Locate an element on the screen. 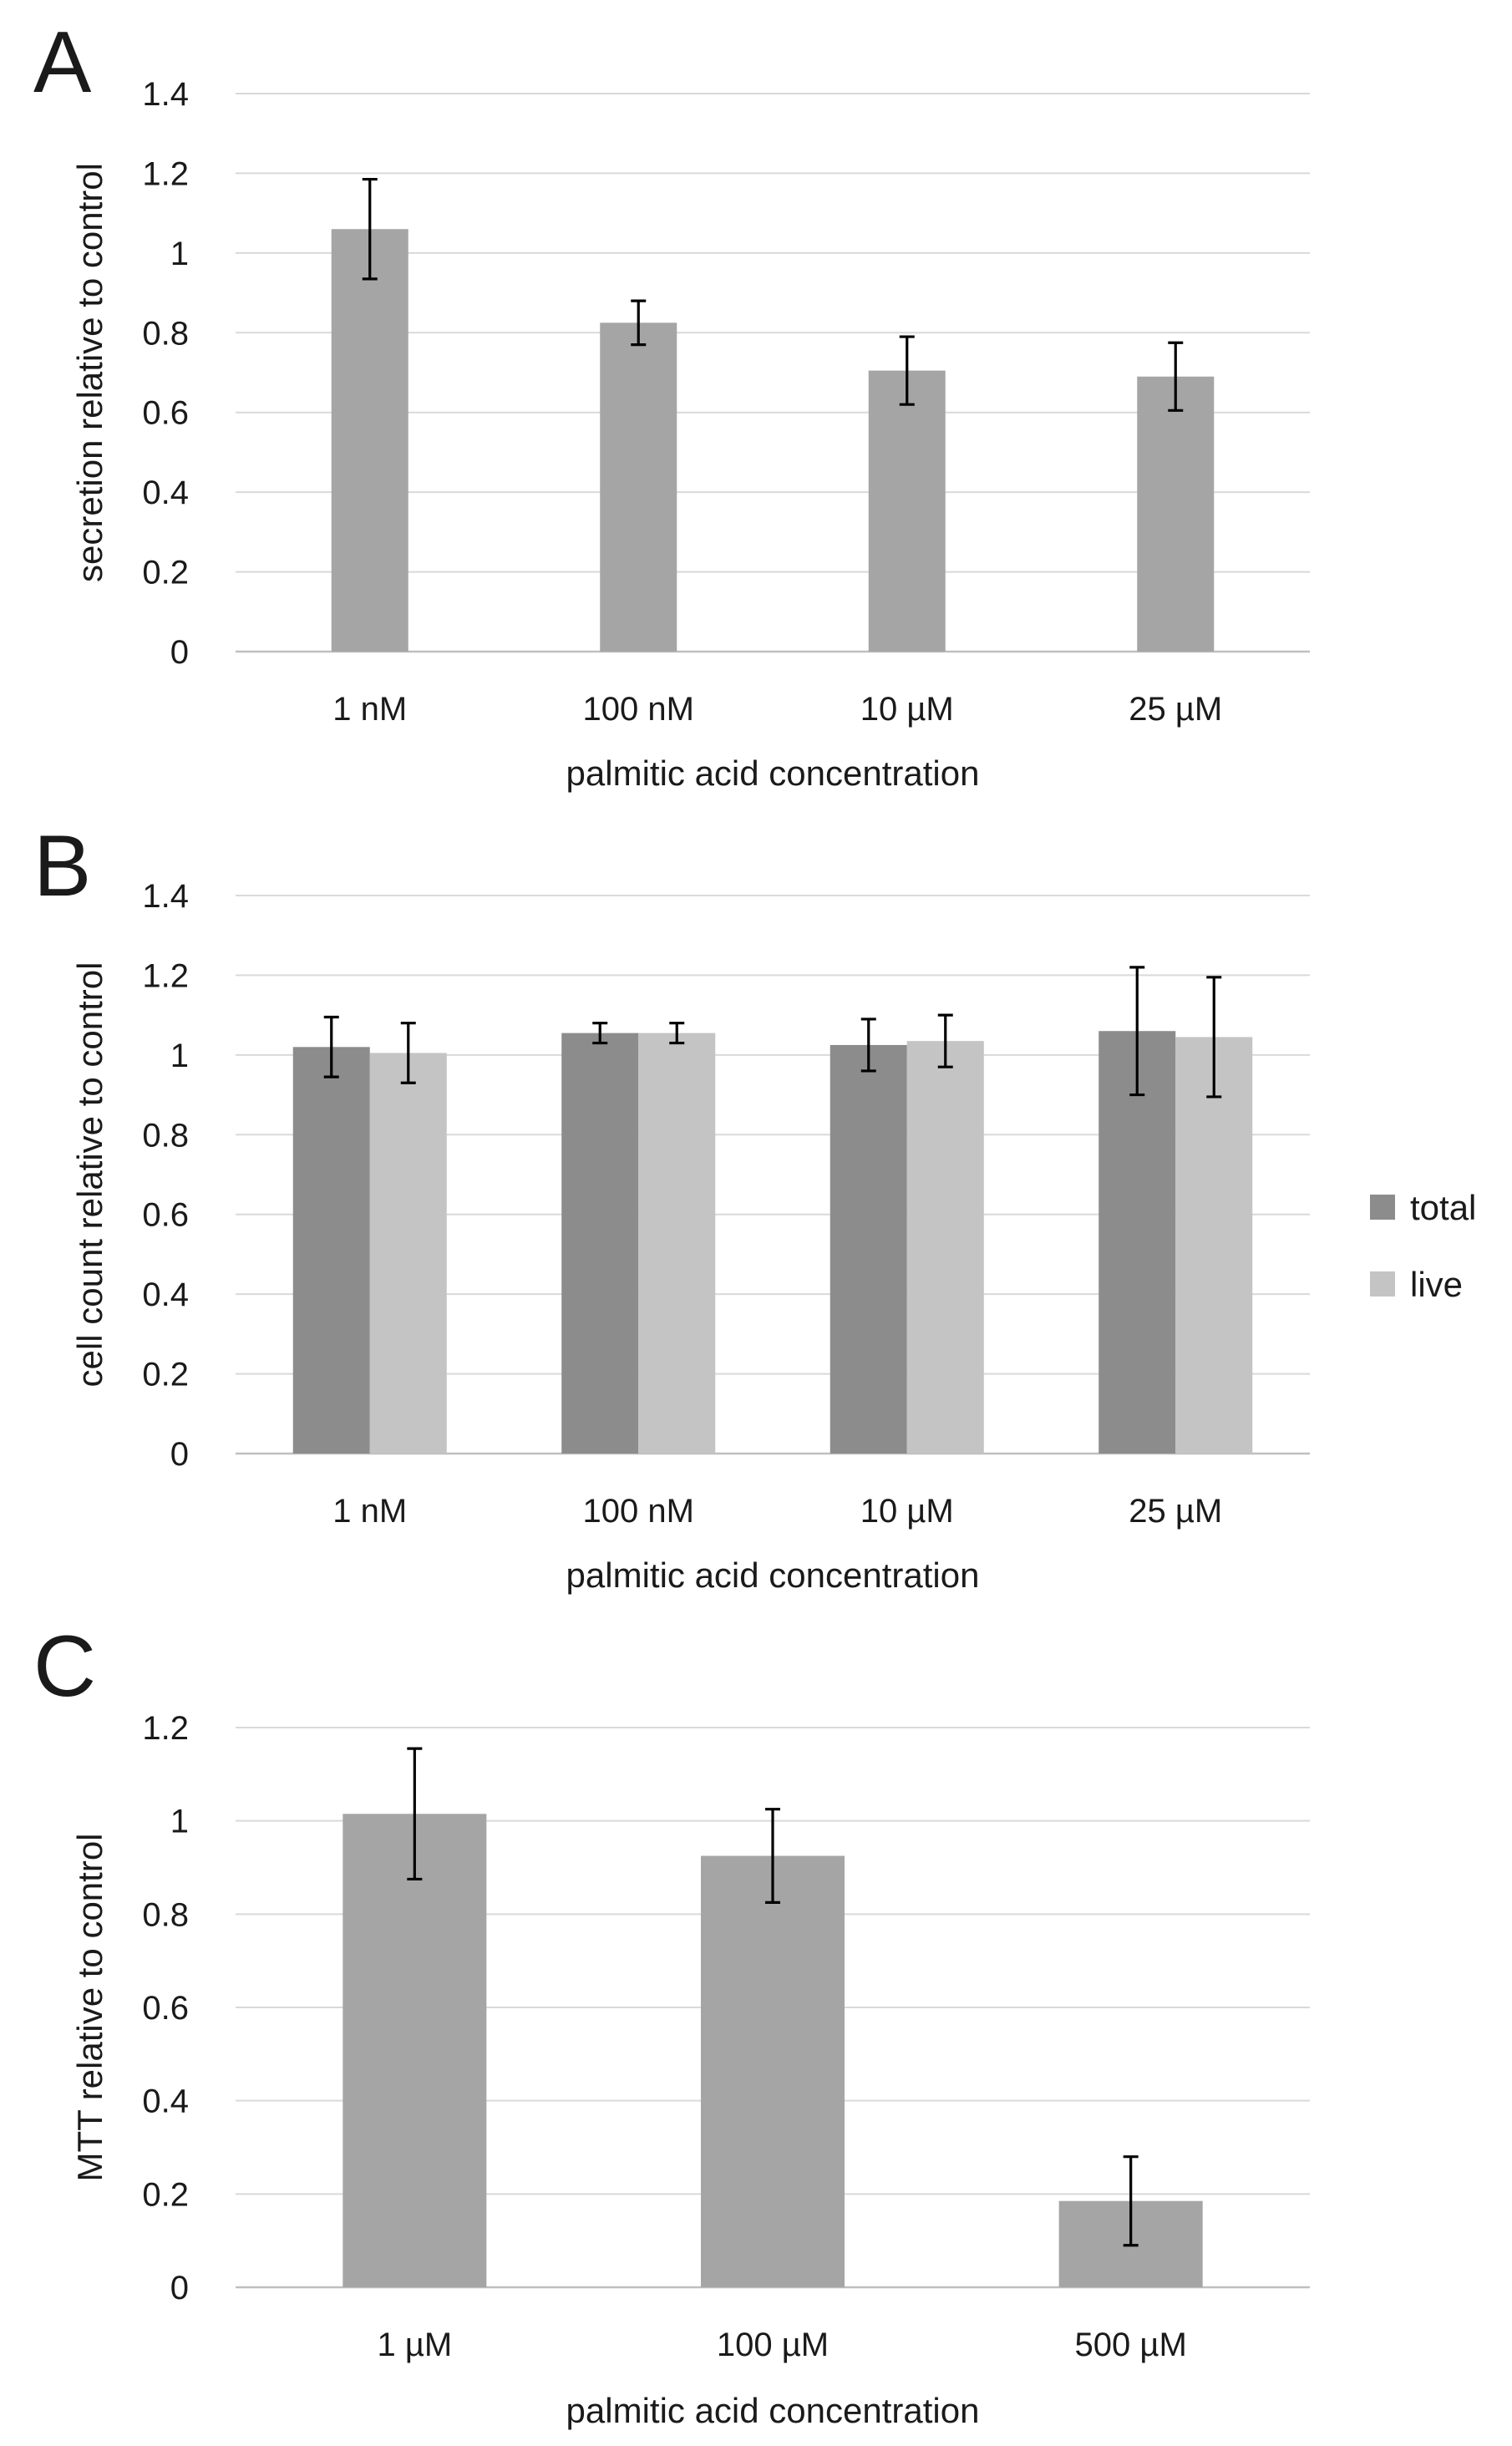 This screenshot has width=1512, height=2446. x-tick-label: 1 µM is located at coordinates (414, 2345).